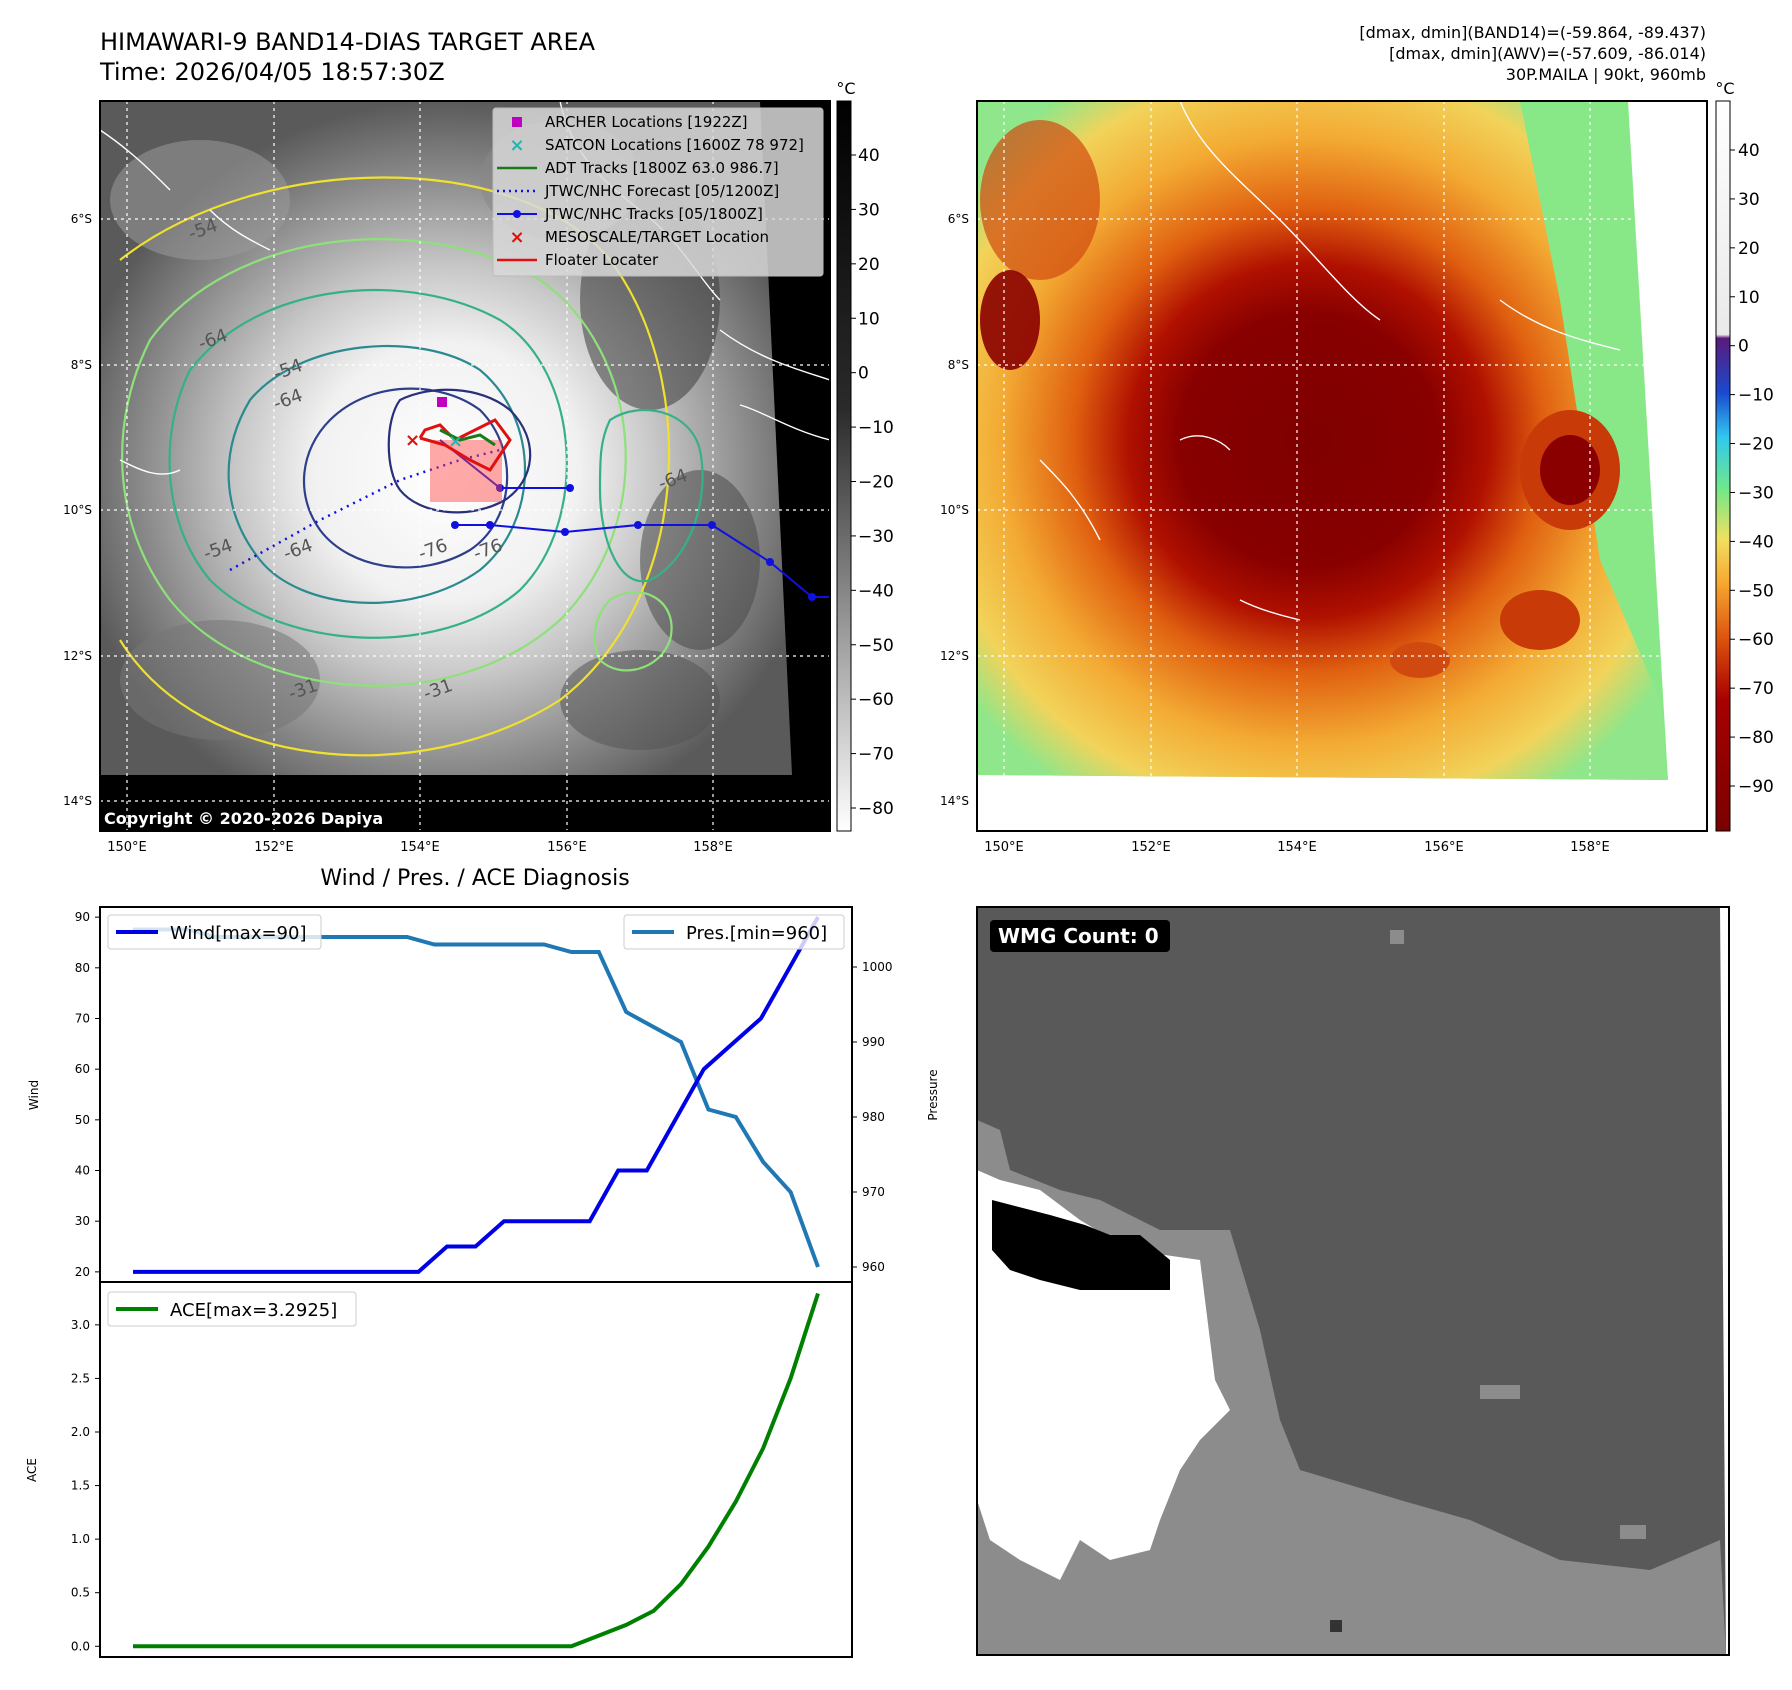 Image resolution: width=1792 pixels, height=1690 pixels. What do you see at coordinates (869, 265) in the screenshot?
I see `gray-colorbar-tick-label: 20` at bounding box center [869, 265].